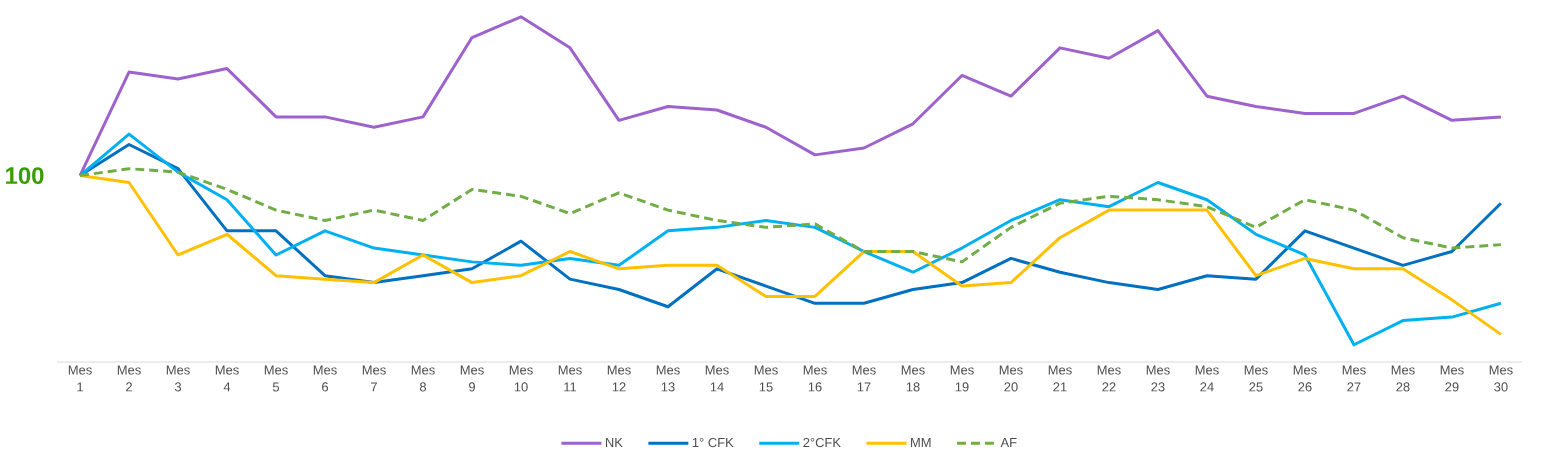  I want to click on x-tick-label: Mes 27, so click(1354, 378).